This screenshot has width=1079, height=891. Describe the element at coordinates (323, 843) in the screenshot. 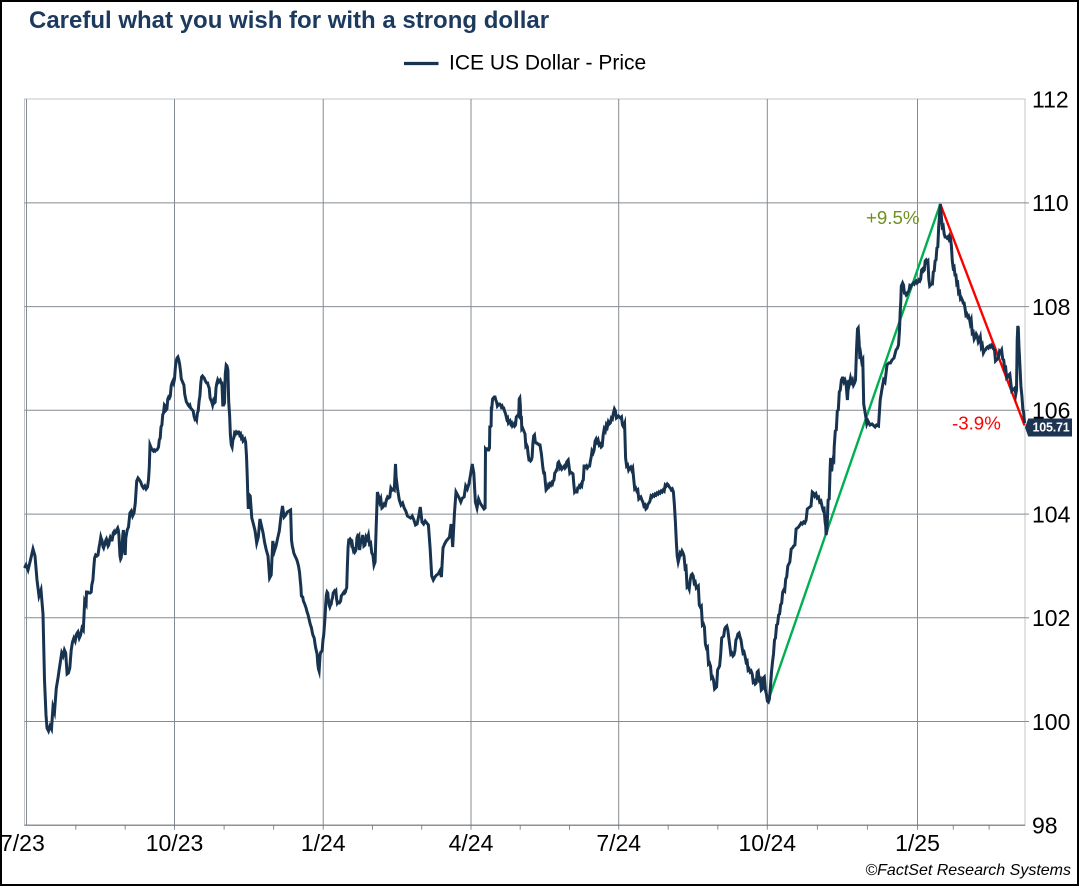

I see `svg-text: 1/24` at that location.